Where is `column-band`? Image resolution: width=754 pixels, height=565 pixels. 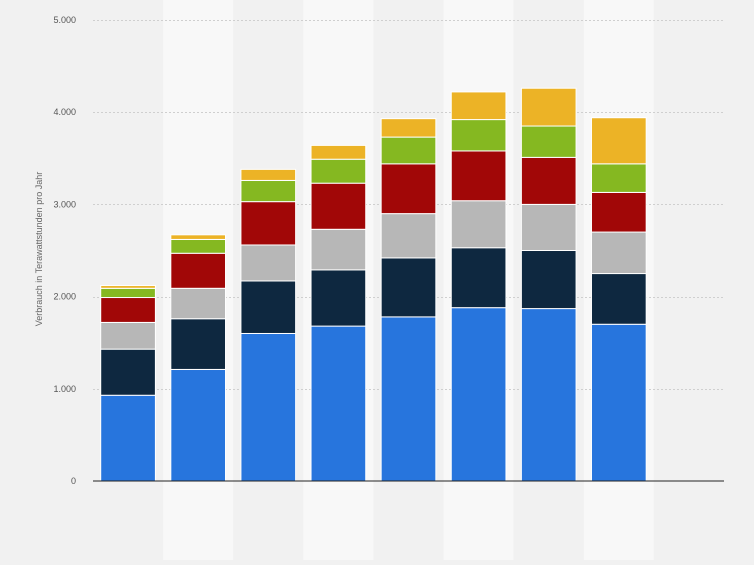 column-band is located at coordinates (688, 280).